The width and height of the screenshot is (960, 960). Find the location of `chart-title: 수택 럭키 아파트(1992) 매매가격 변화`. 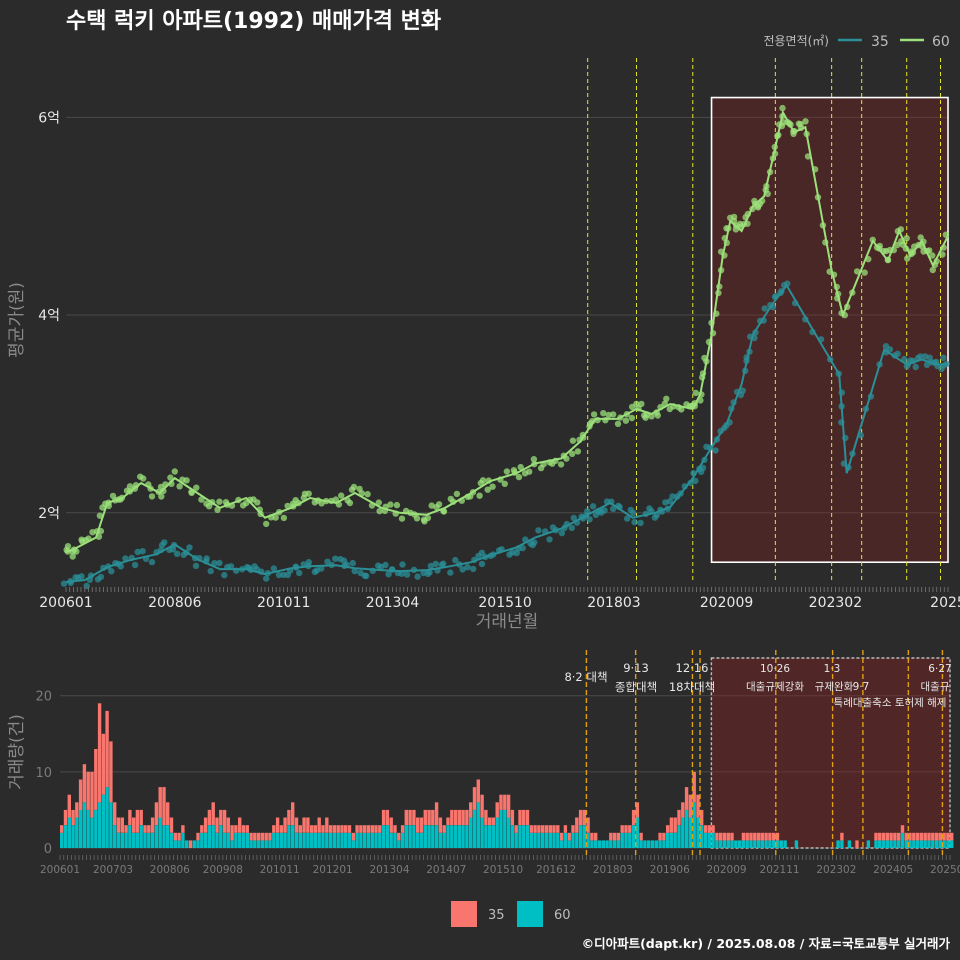

chart-title: 수택 럭키 아파트(1992) 매매가격 변화 is located at coordinates (253, 21).